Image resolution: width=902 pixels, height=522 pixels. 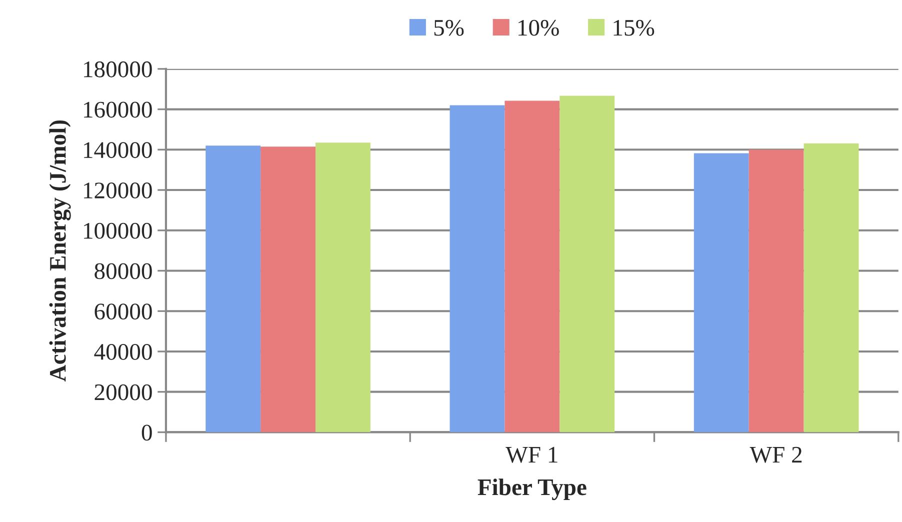 What do you see at coordinates (123, 392) in the screenshot?
I see `y-tick-label: 20000` at bounding box center [123, 392].